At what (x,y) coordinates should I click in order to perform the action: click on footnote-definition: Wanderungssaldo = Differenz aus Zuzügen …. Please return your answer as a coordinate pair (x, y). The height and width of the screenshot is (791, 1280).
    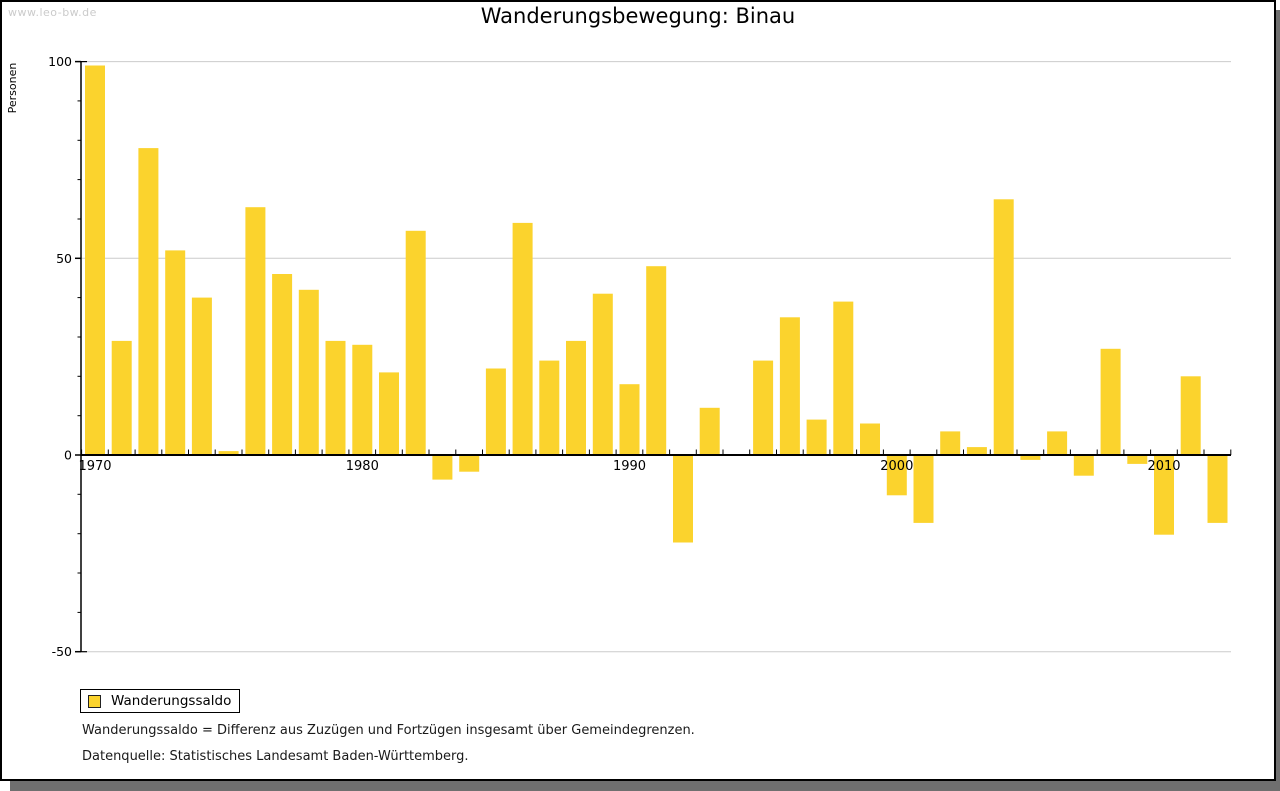
    Looking at the image, I should click on (388, 730).